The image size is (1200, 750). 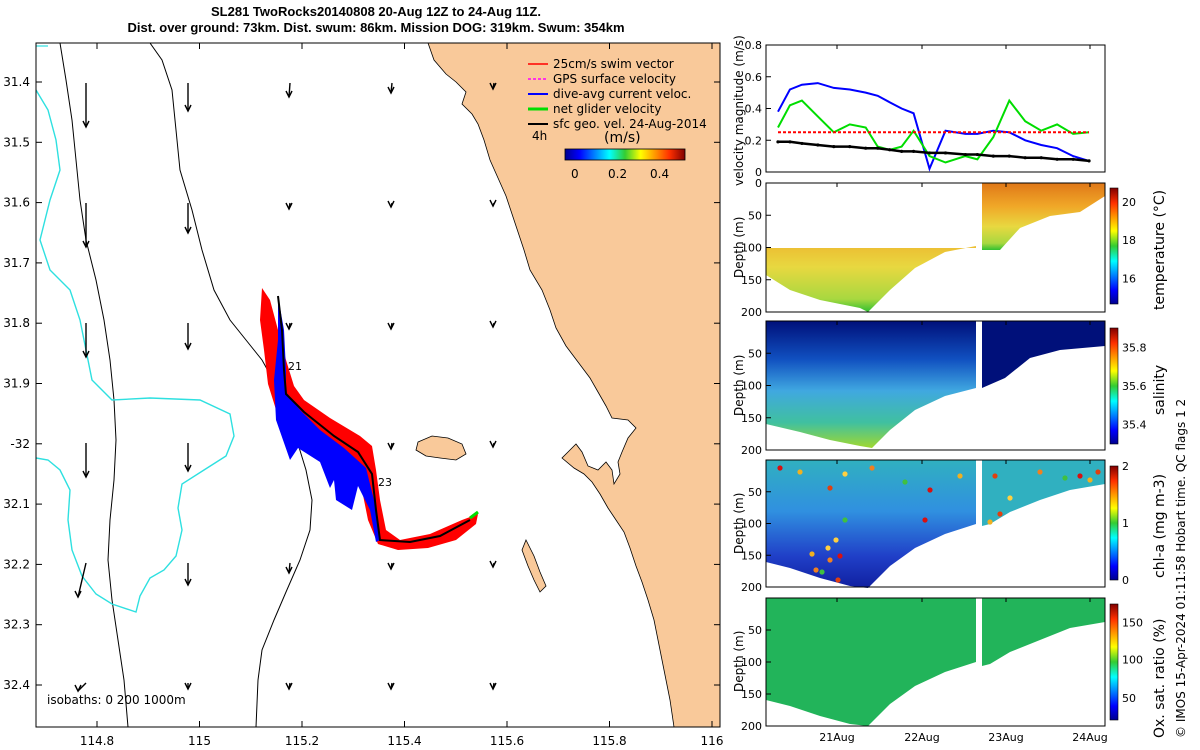 What do you see at coordinates (327, 419) in the screenshot?
I see `current-vector-band` at bounding box center [327, 419].